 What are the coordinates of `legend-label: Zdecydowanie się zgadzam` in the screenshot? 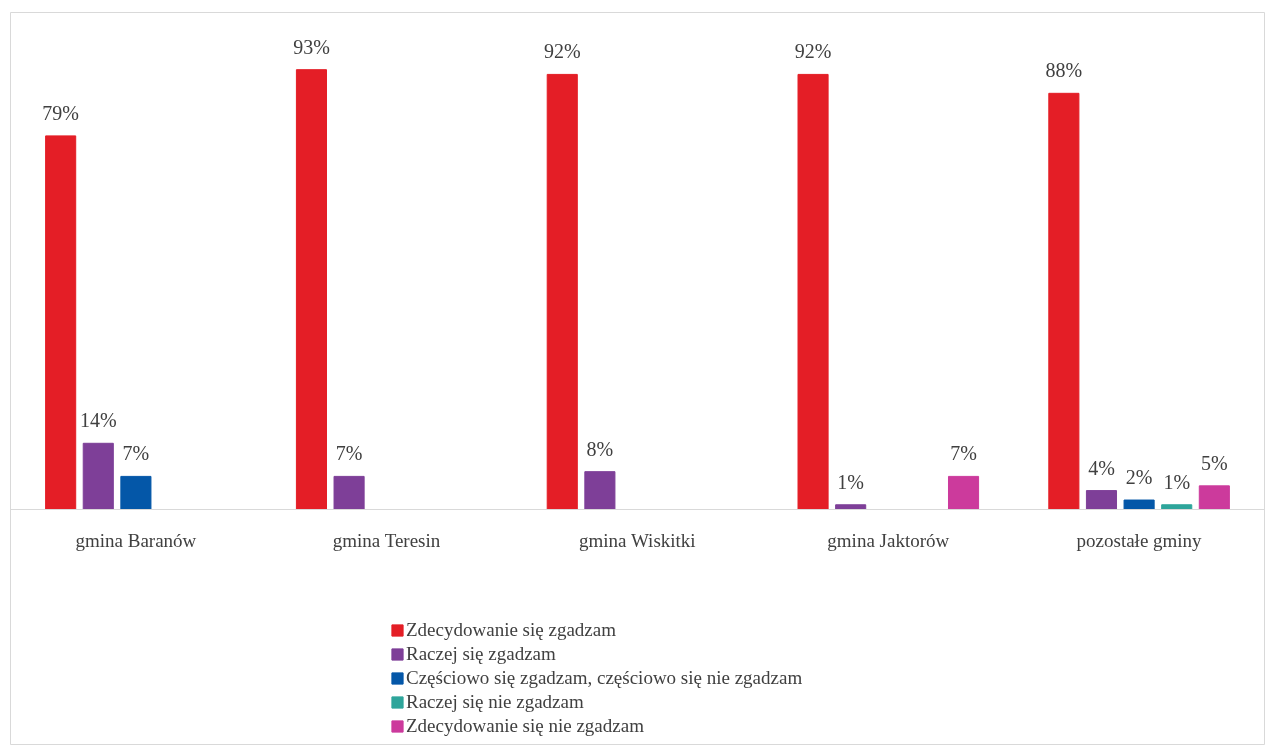 It's located at (511, 630).